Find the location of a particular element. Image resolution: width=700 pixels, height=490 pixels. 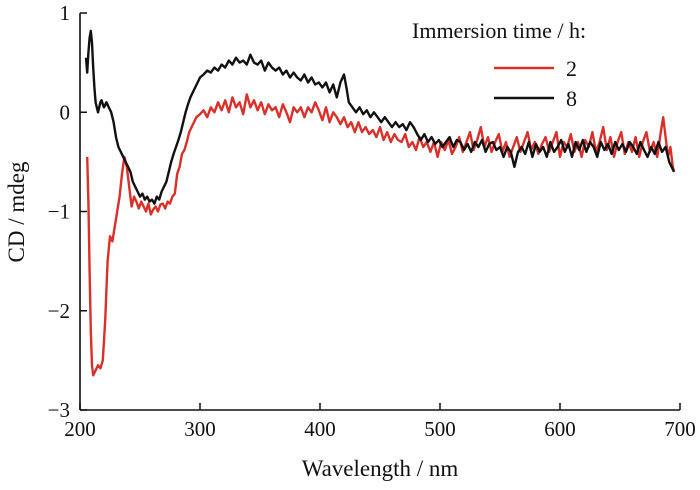

x-tick-label: 200 is located at coordinates (80, 429).